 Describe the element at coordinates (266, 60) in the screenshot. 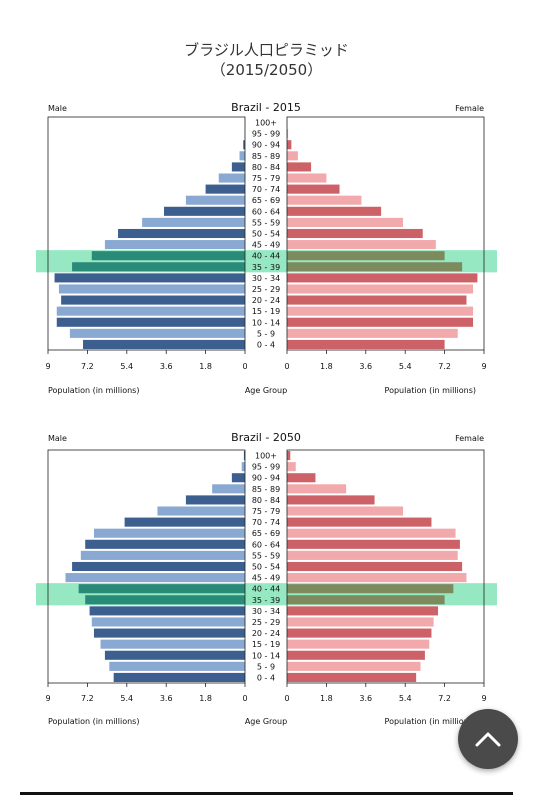

I see `page-title: ブラジル人口ピラミッド （2015/2050）` at that location.